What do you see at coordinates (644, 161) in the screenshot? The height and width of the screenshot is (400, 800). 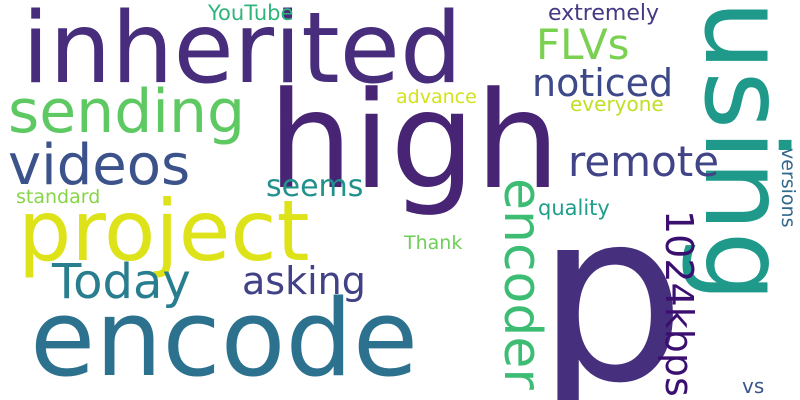 I see `word-remote: remote` at bounding box center [644, 161].